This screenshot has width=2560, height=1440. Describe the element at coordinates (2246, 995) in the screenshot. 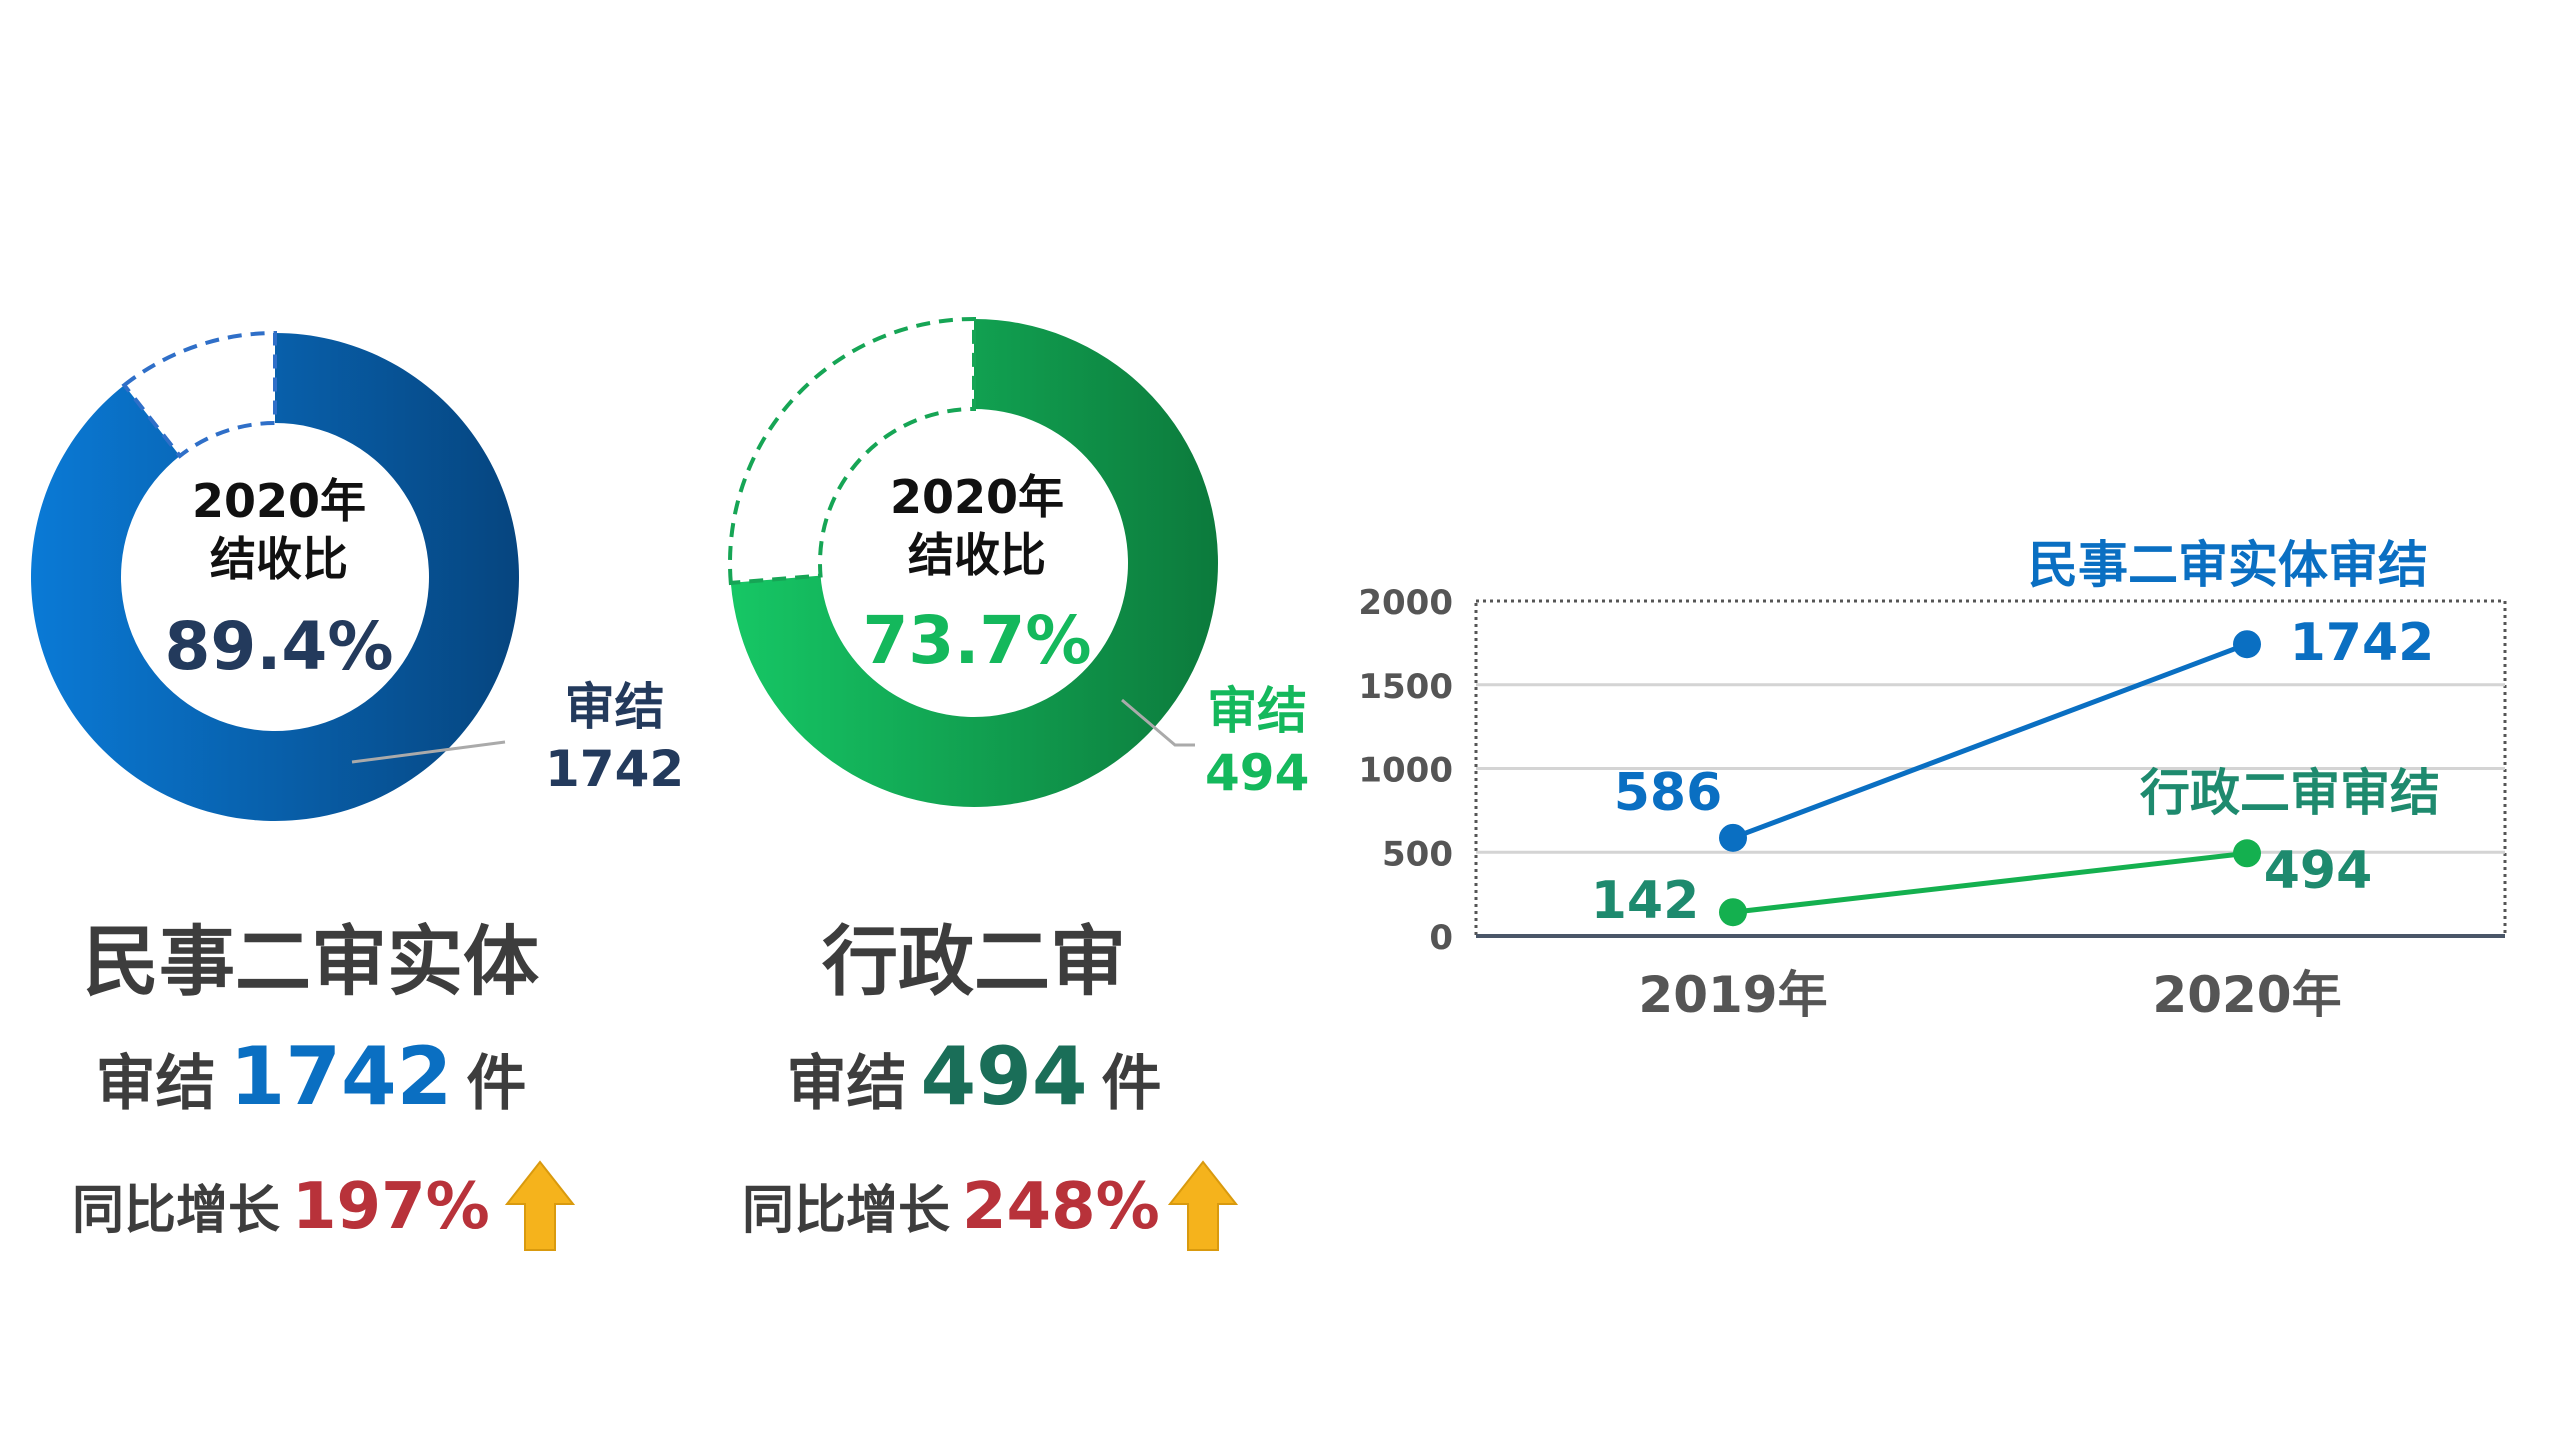

I see `x-tick-label: 2020年` at that location.